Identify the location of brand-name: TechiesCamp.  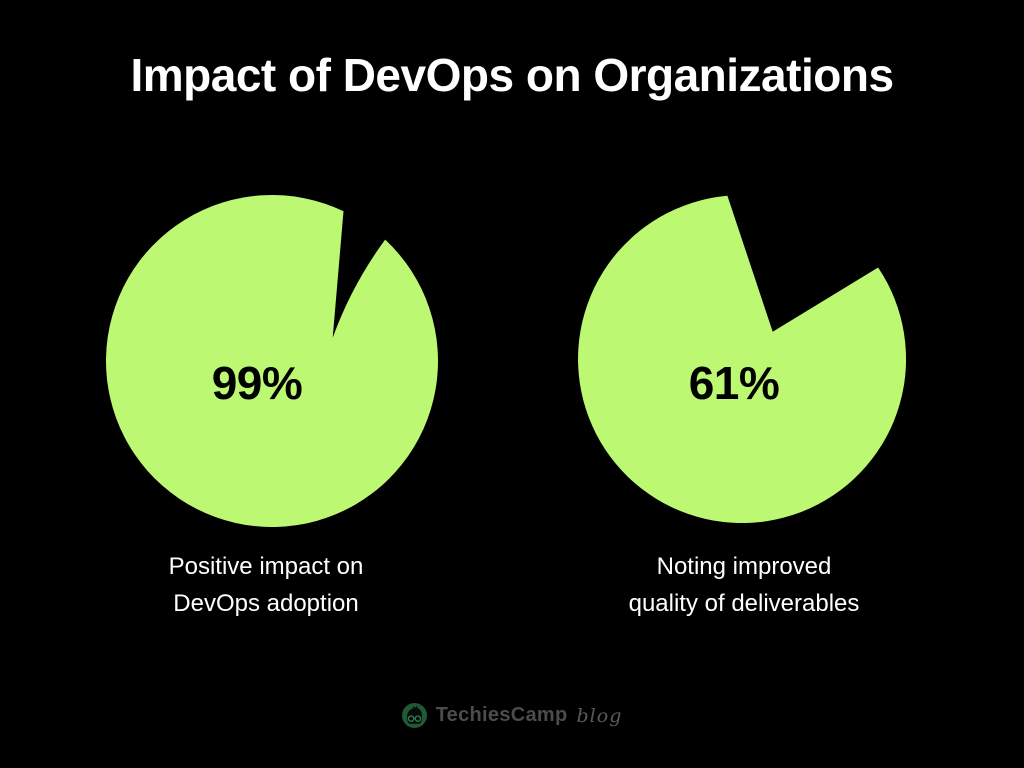
(501, 715).